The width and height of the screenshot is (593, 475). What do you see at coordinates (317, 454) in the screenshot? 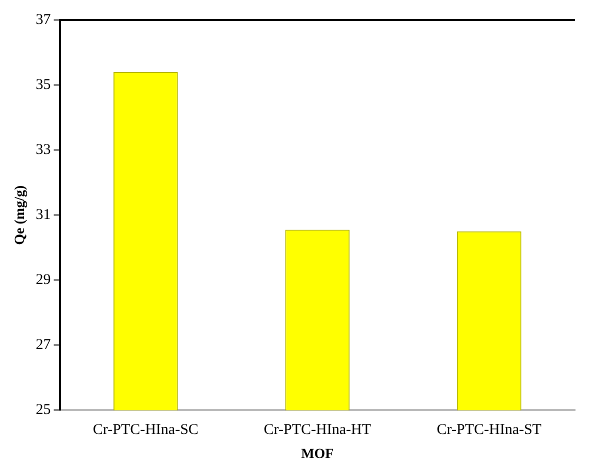
I see `x-axis-title: MOF` at bounding box center [317, 454].